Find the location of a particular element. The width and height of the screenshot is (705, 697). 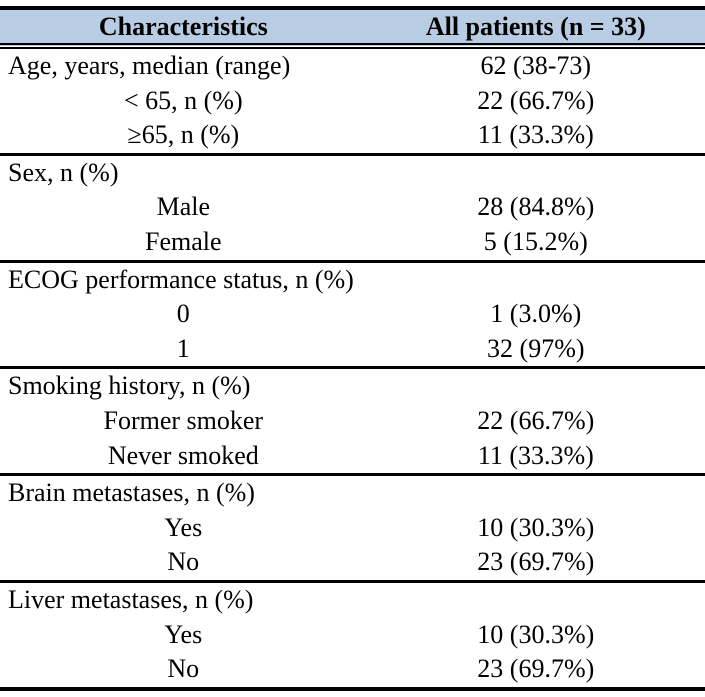

row-label: Female is located at coordinates (183, 241).